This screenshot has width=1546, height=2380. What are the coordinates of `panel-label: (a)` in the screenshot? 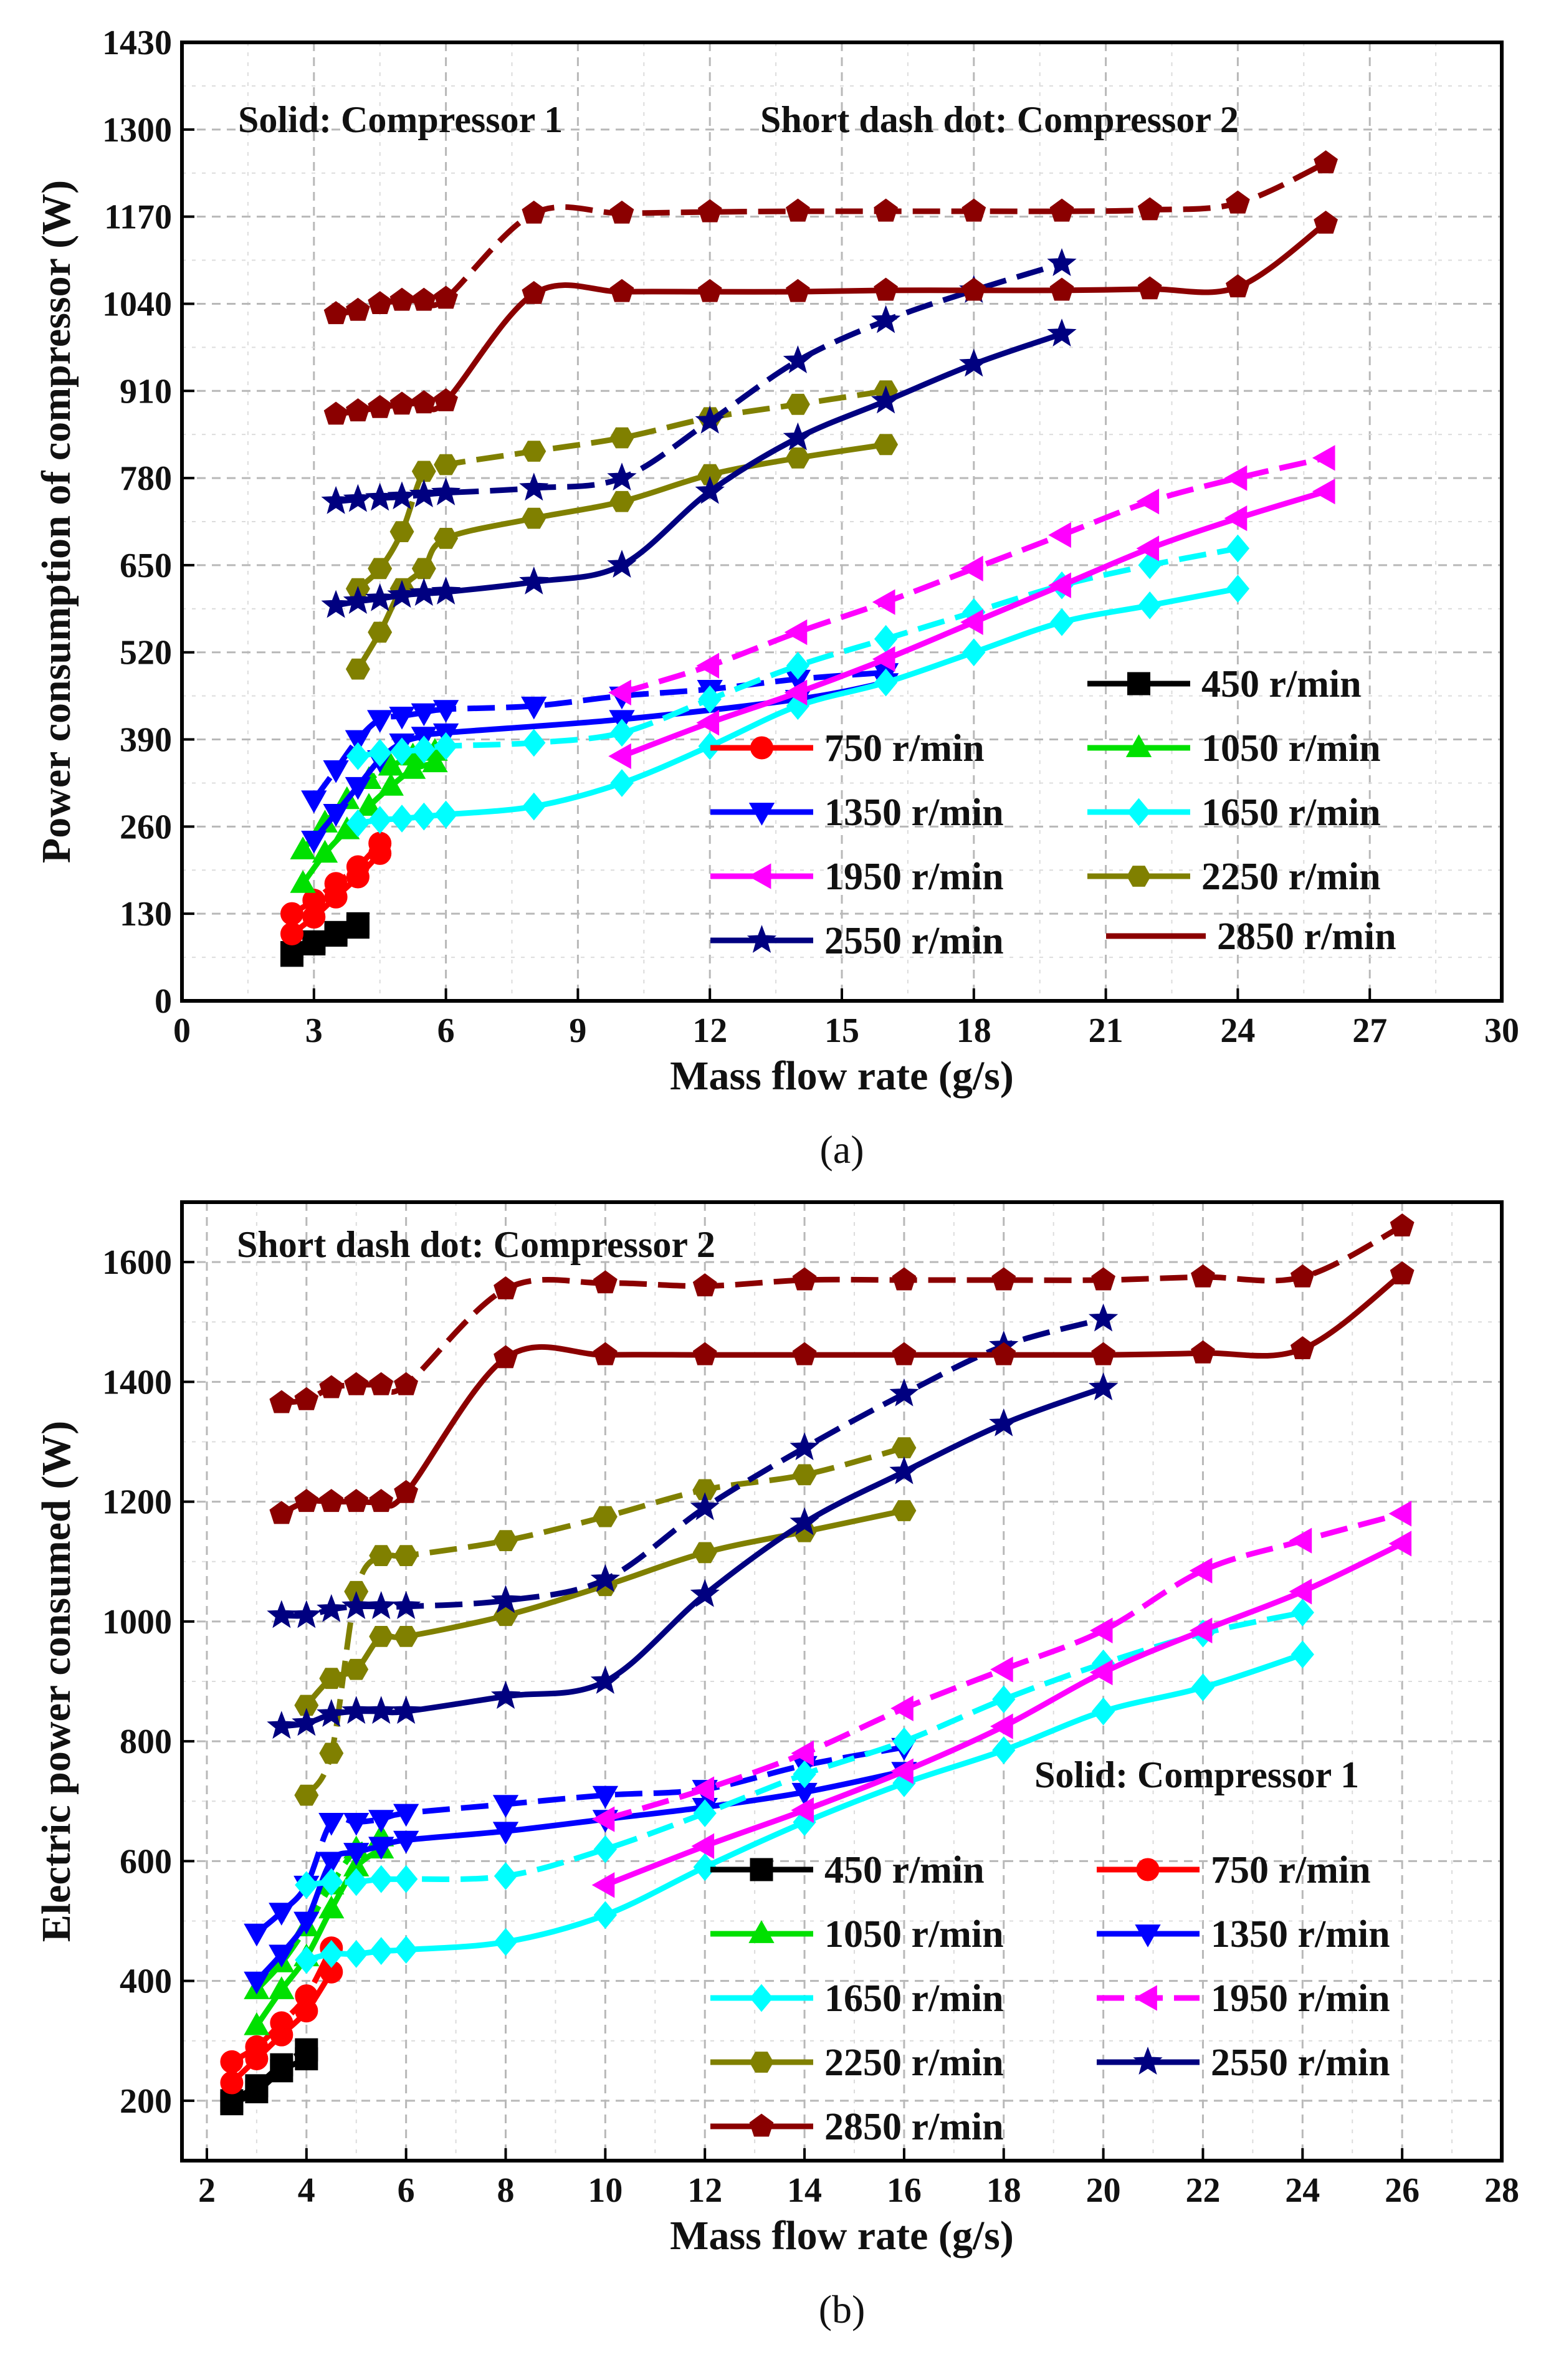 It's located at (841, 1149).